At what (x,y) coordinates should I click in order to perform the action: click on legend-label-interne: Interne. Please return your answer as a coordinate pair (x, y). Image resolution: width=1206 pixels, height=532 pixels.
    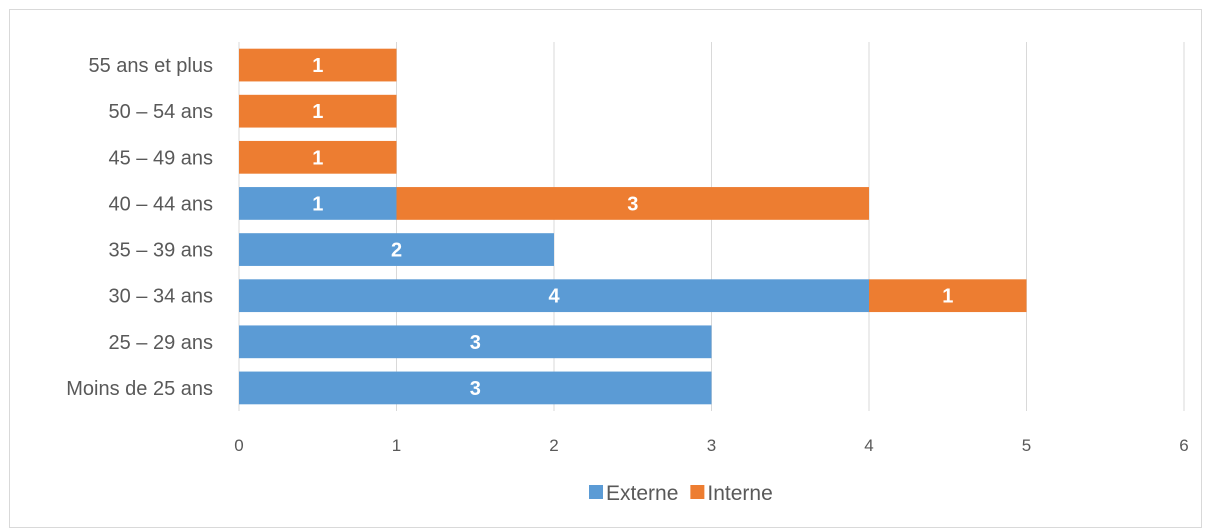
    Looking at the image, I should click on (739, 493).